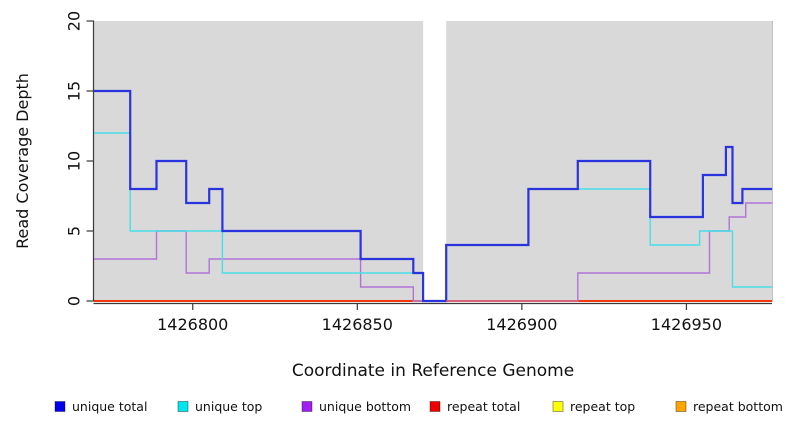 The image size is (792, 432). I want to click on y-tick-label: 20, so click(74, 21).